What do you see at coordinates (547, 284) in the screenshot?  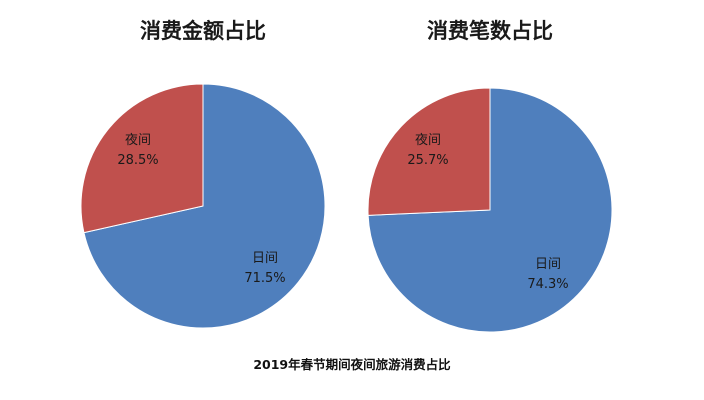 I see `slice-value-day: 74.3%` at bounding box center [547, 284].